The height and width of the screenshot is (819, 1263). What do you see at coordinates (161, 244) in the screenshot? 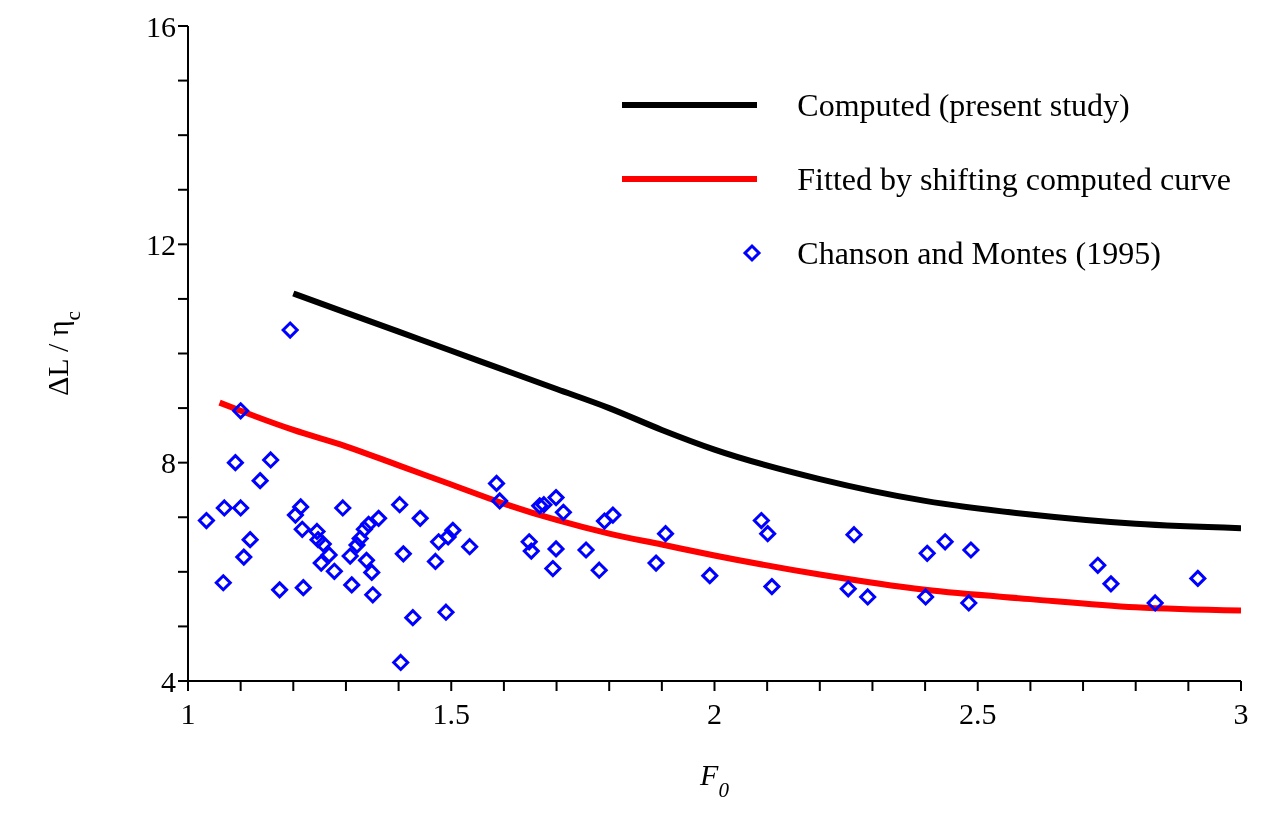
I see `y-tick-label: 12` at bounding box center [161, 244].